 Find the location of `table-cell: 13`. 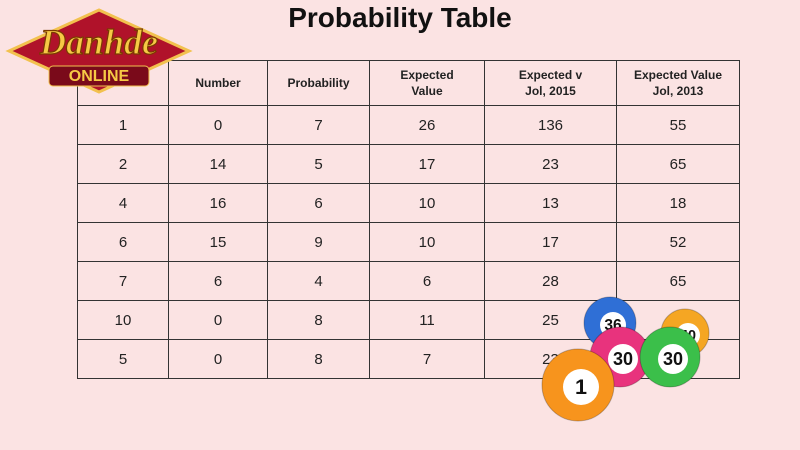

table-cell: 13 is located at coordinates (550, 203).